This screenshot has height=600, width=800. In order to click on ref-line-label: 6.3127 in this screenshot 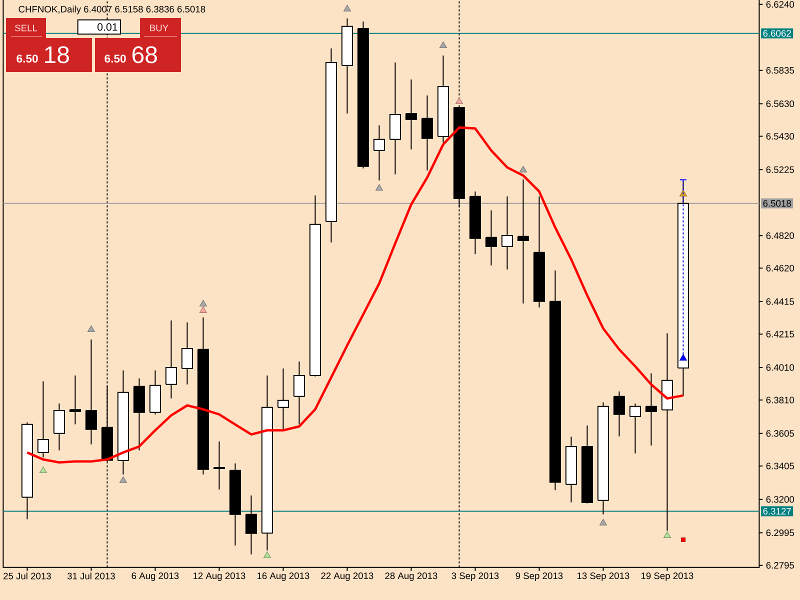, I will do `click(777, 511)`.